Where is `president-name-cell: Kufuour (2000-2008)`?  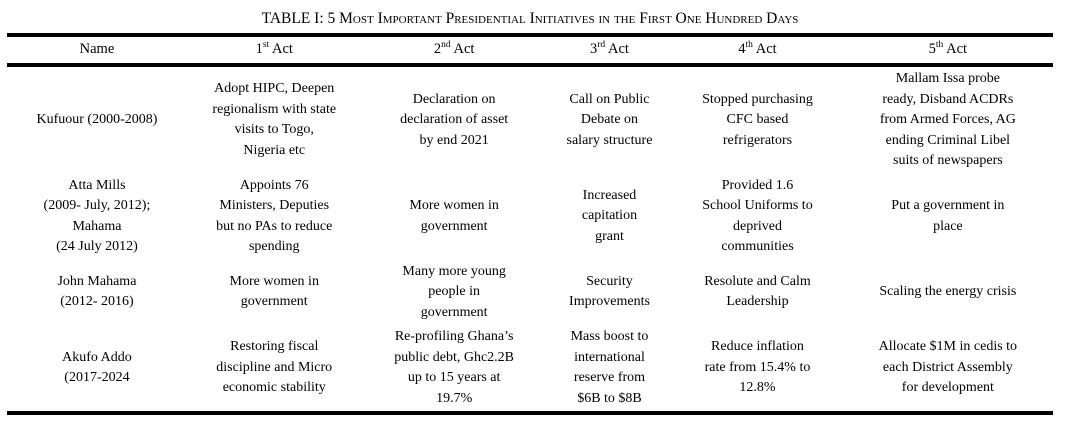
president-name-cell: Kufuour (2000-2008) is located at coordinates (97, 119).